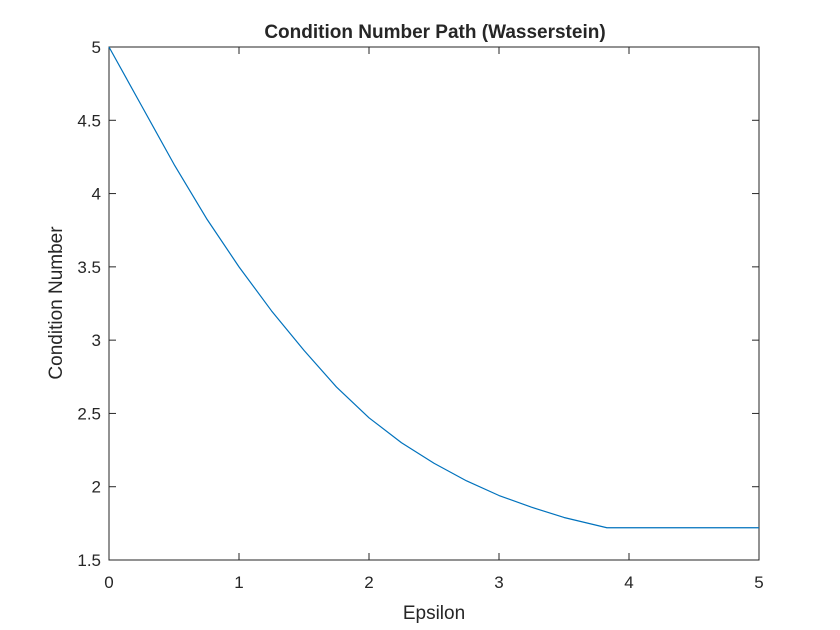 The image size is (840, 630). What do you see at coordinates (89, 120) in the screenshot?
I see `y-tick-label: 4.5` at bounding box center [89, 120].